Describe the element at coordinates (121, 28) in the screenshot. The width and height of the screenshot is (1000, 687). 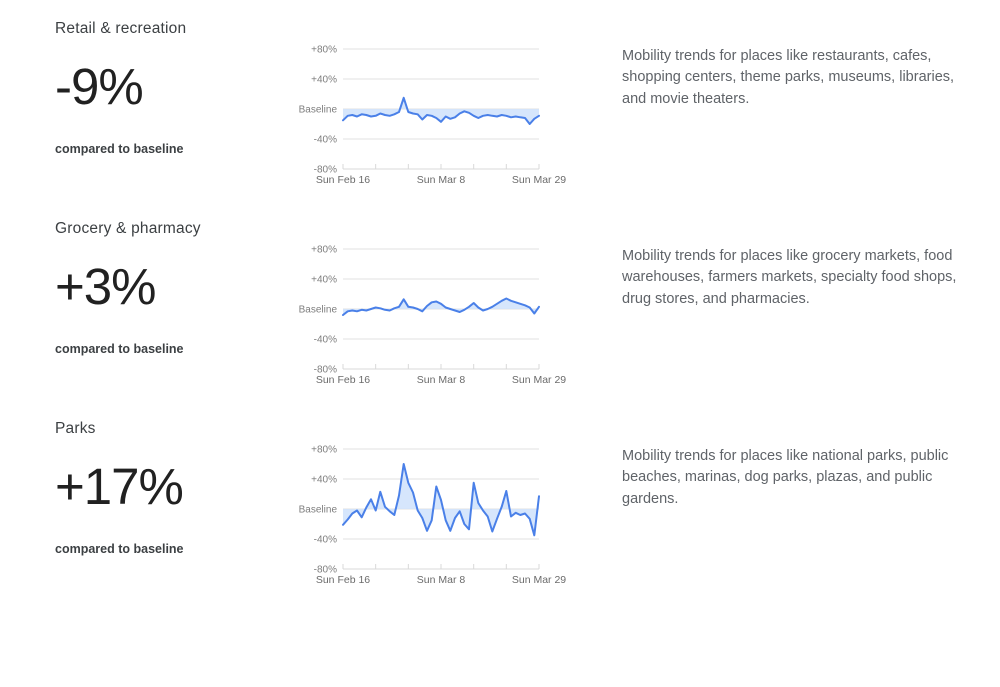
I see `category-title: Retail & recreation` at that location.